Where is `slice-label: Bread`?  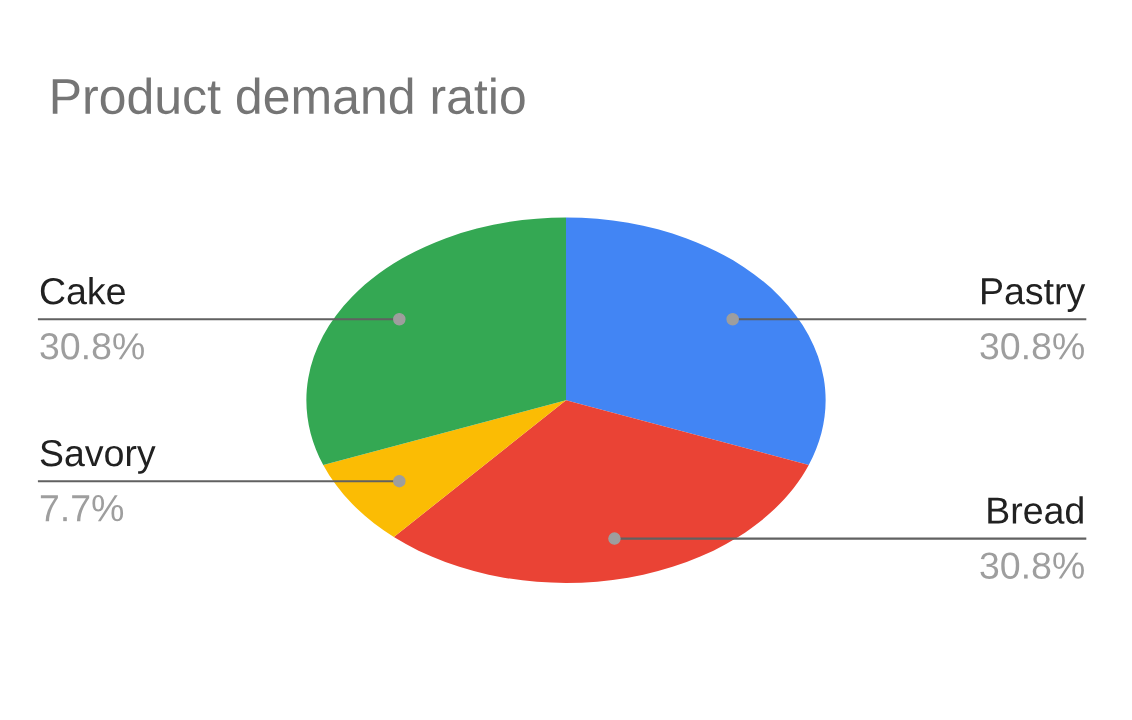 slice-label: Bread is located at coordinates (1035, 510).